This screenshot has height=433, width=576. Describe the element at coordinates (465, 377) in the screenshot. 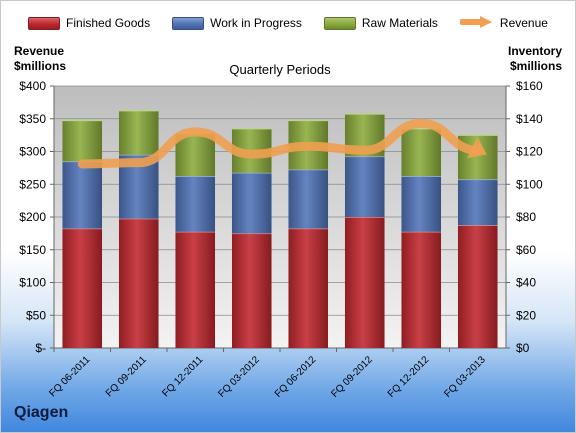

I see `x-tick-label: FQ 03-2013` at that location.